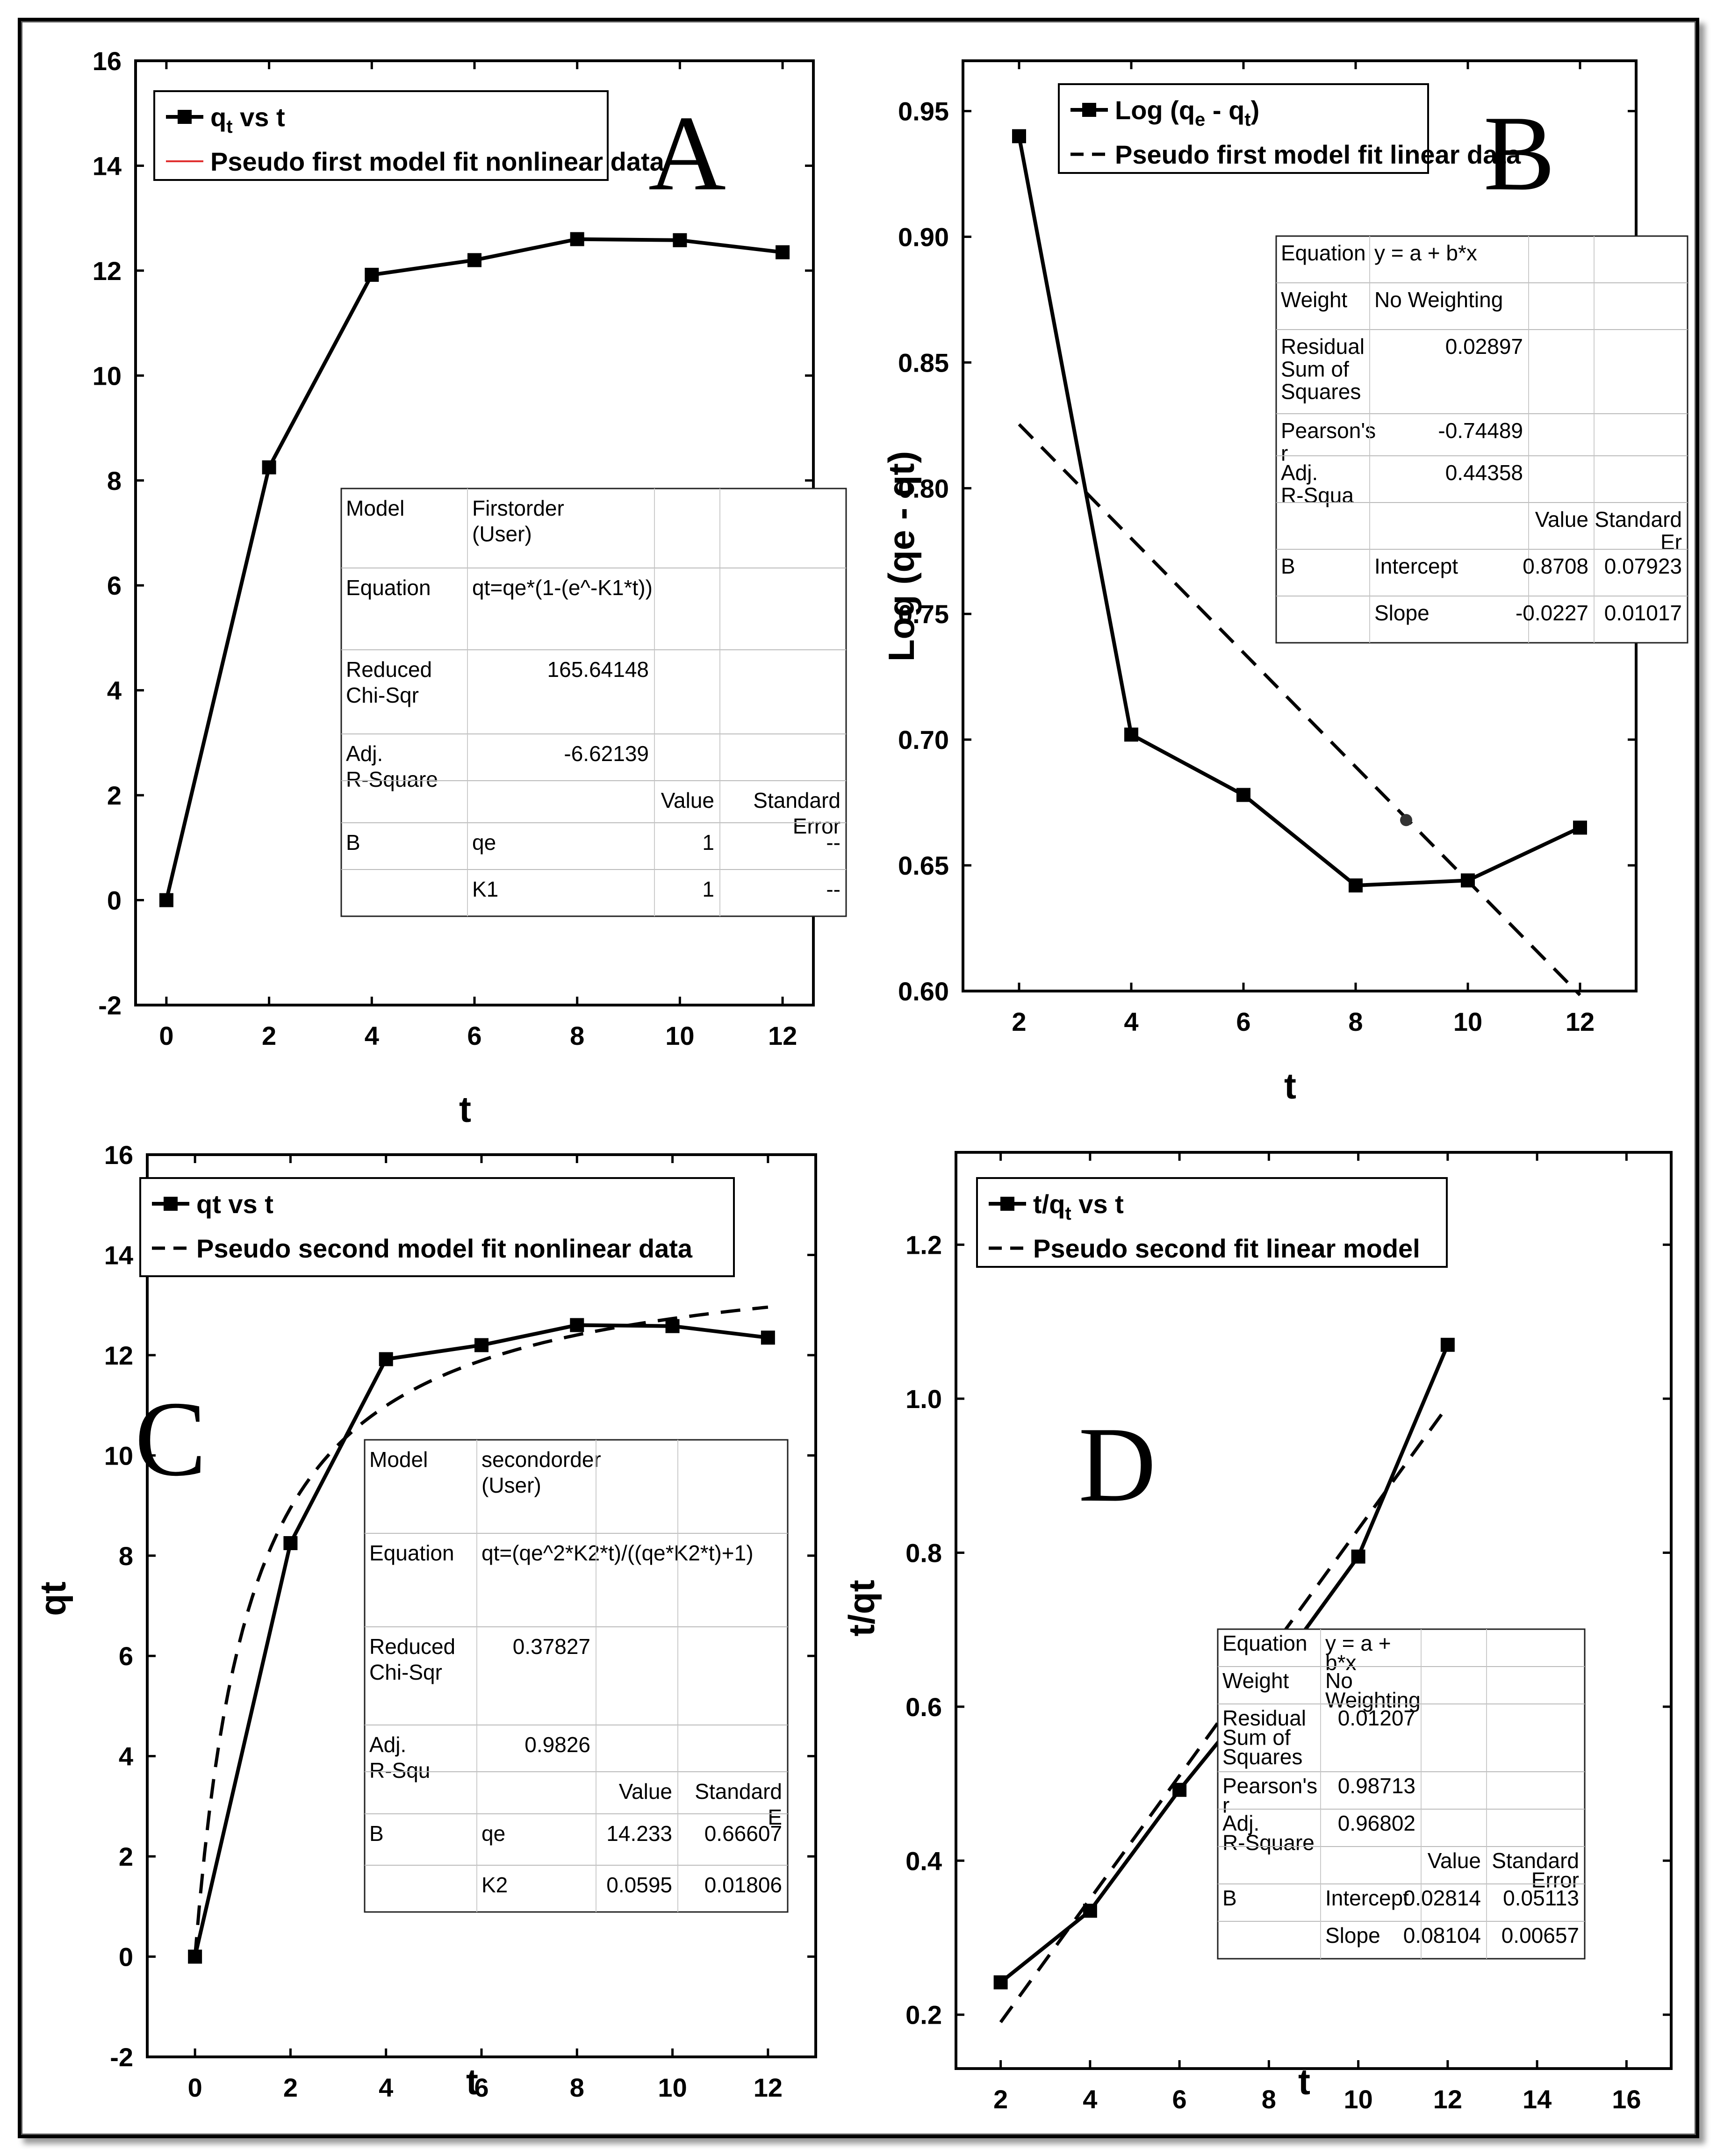  I want to click on table-cell-line: Reduced, so click(412, 1647).